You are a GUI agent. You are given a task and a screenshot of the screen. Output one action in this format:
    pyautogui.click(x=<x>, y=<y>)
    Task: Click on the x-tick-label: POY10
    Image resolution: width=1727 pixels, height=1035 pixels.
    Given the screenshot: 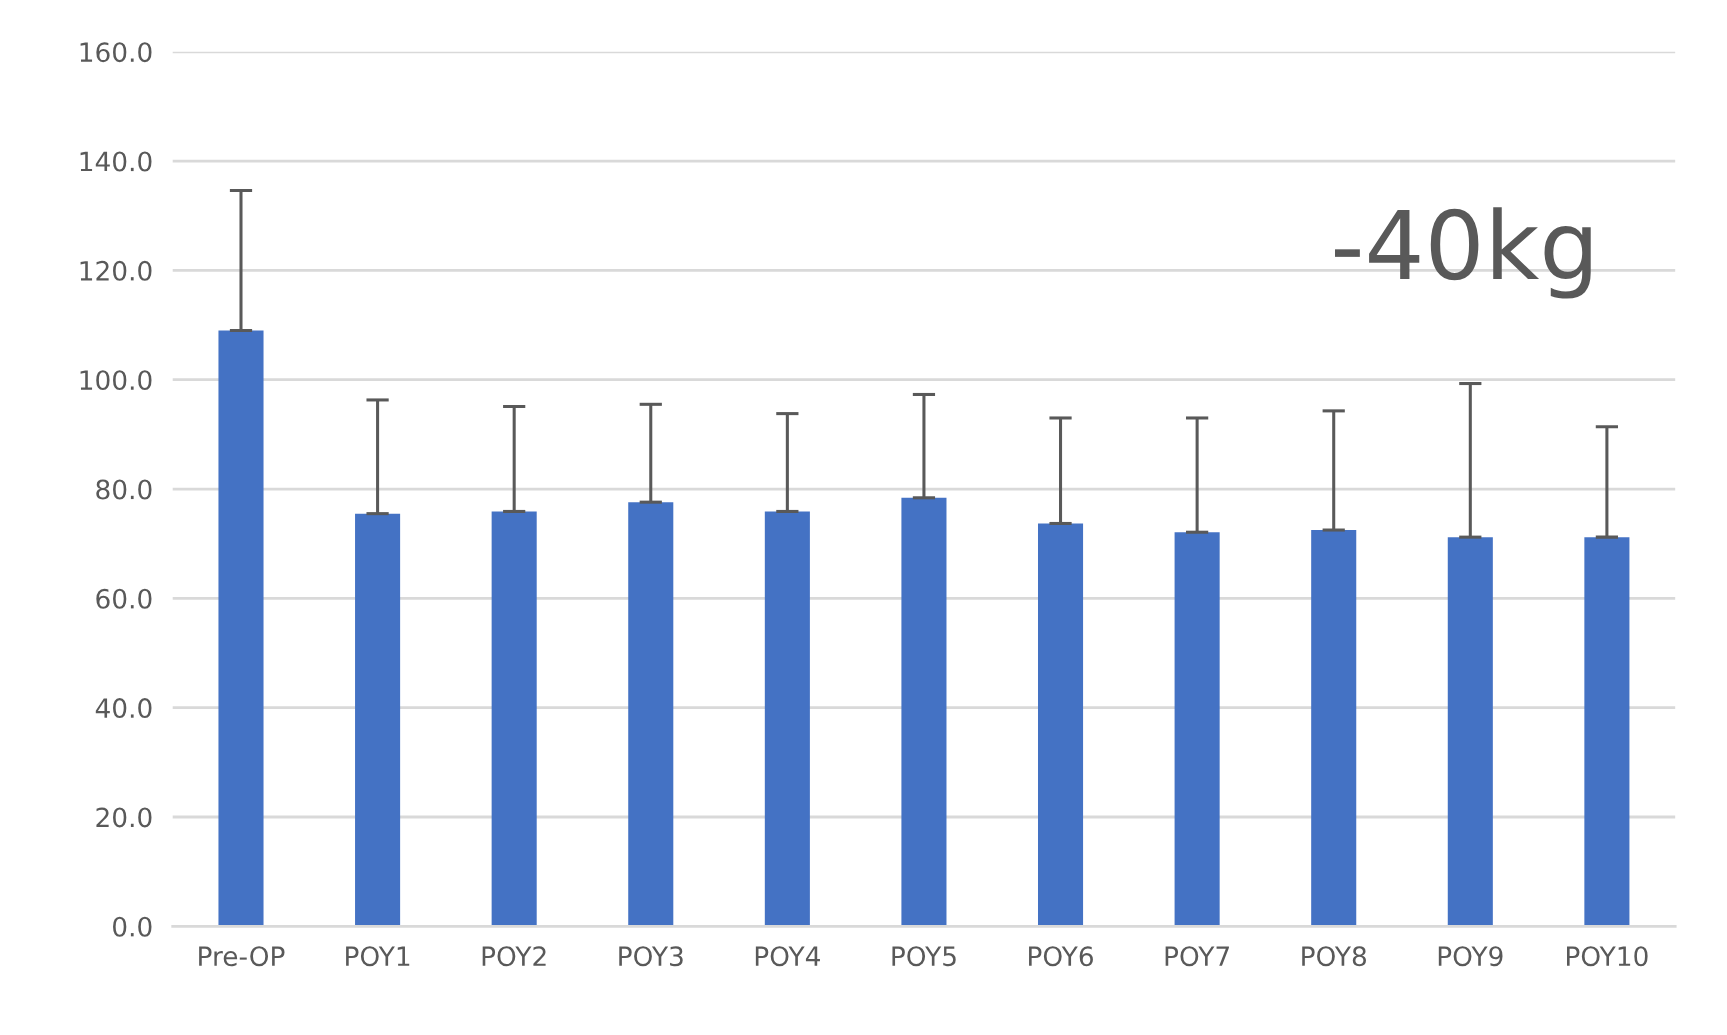 What is the action you would take?
    pyautogui.click(x=1607, y=956)
    